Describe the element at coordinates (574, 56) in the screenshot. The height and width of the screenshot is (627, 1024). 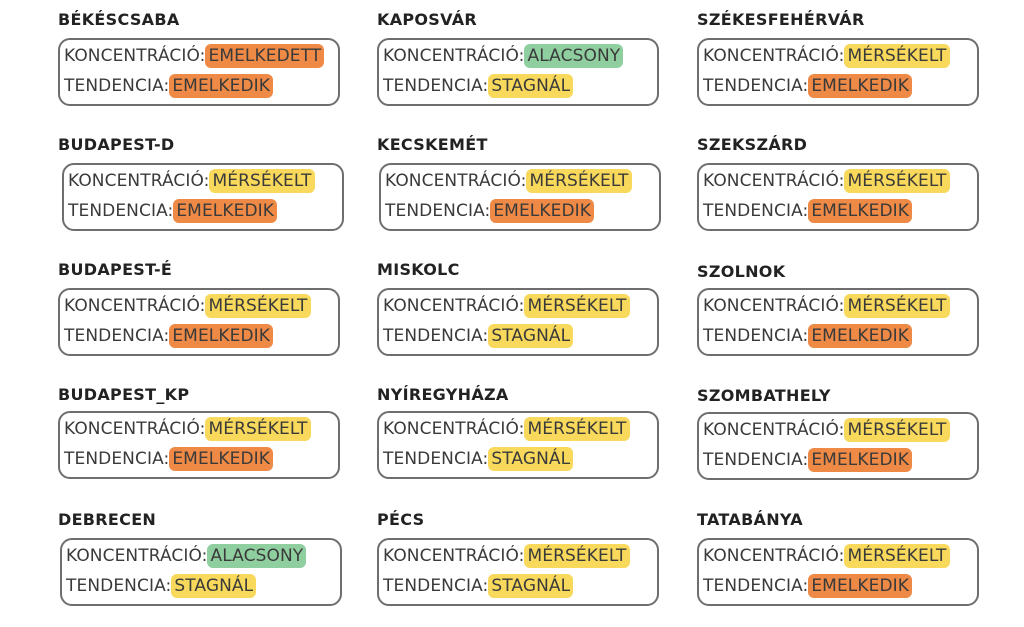
I see `concentration-badge: ALACSONY` at that location.